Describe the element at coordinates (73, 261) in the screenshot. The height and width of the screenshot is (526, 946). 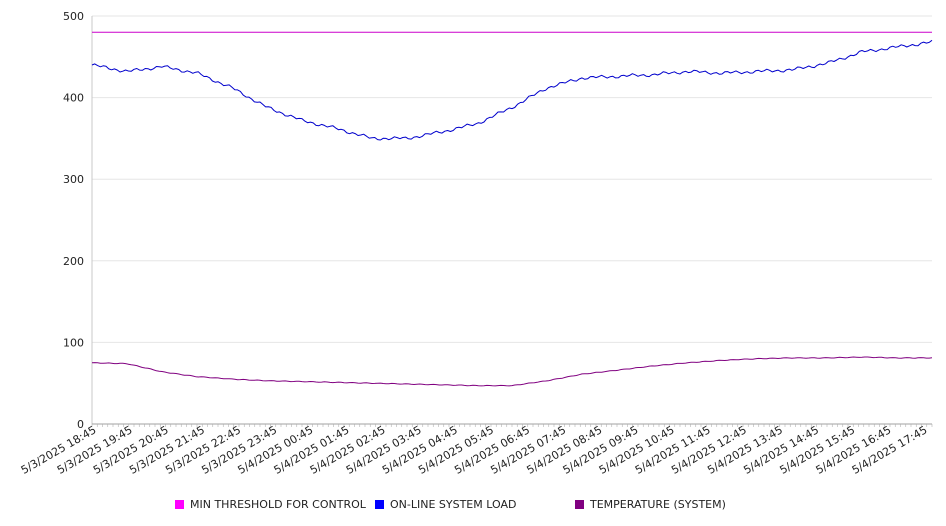
I see `y-tick-label-200: 200` at that location.